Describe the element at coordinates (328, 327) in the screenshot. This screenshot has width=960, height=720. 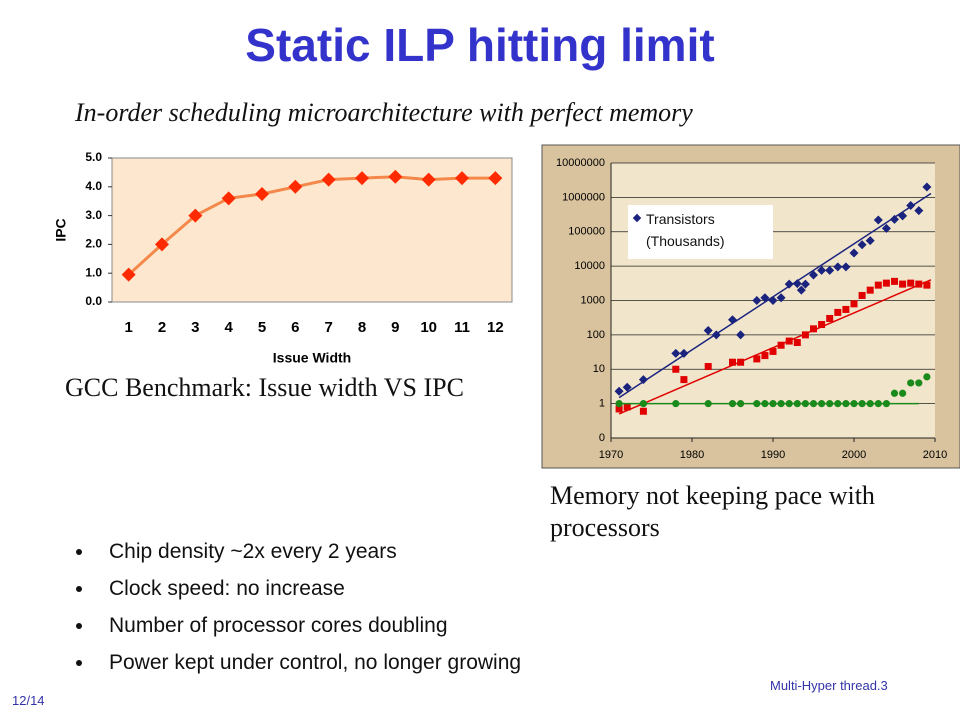
I see `x-tick-label: 7` at that location.